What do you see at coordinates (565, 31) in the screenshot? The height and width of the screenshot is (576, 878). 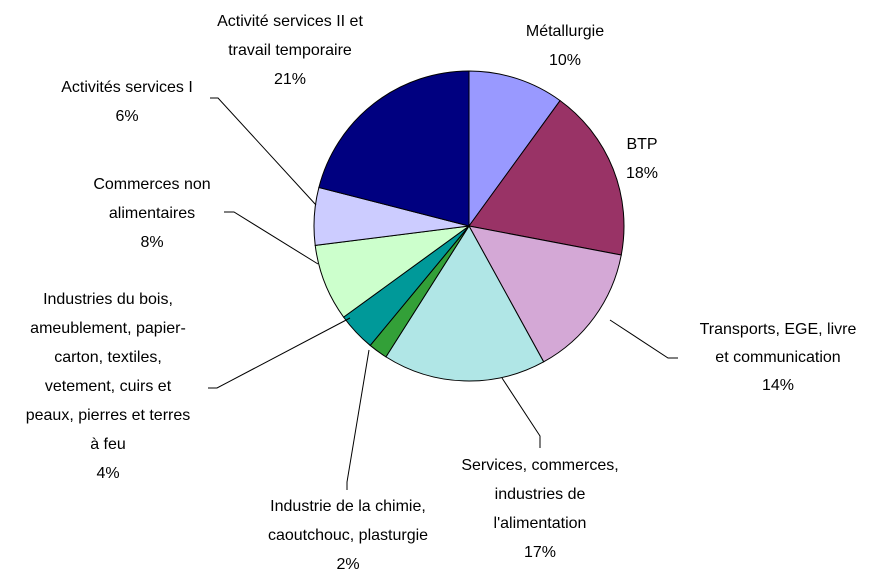 I see `slice-label: Métallurgie` at bounding box center [565, 31].